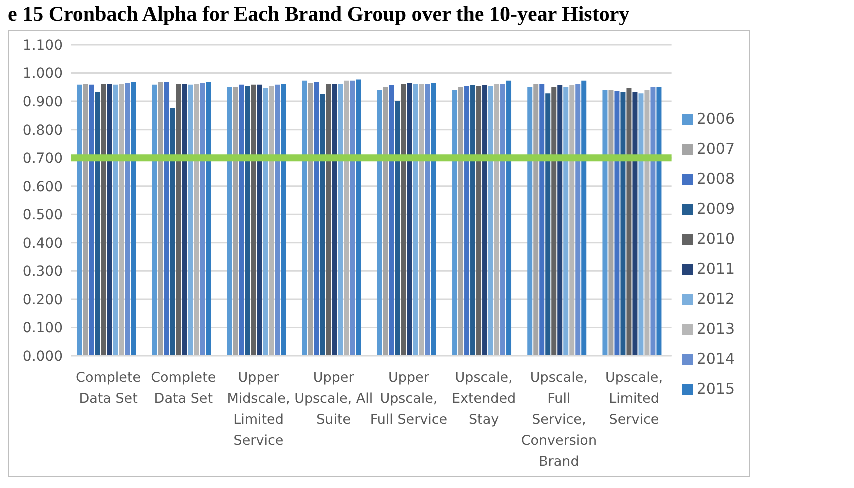 The height and width of the screenshot is (488, 854). I want to click on y-tick-label: 0.100, so click(42, 328).